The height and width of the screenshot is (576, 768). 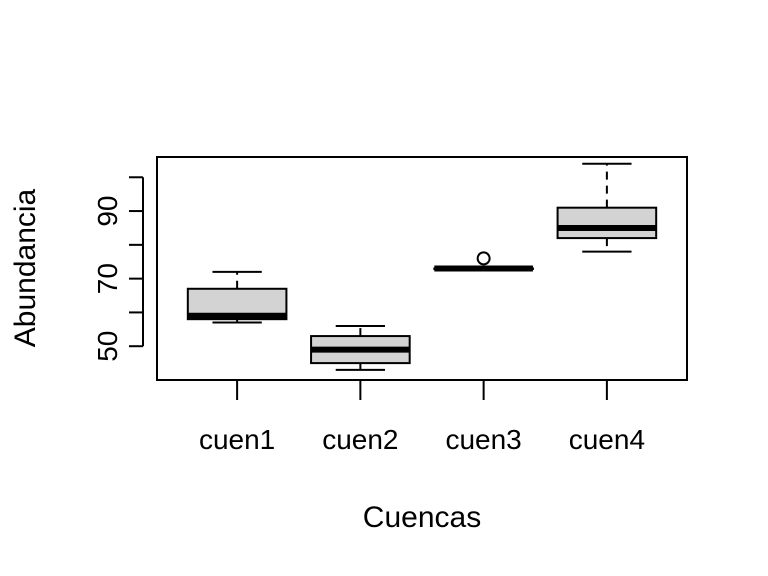 I want to click on x-axis-label: Cuencas, so click(x=422, y=517).